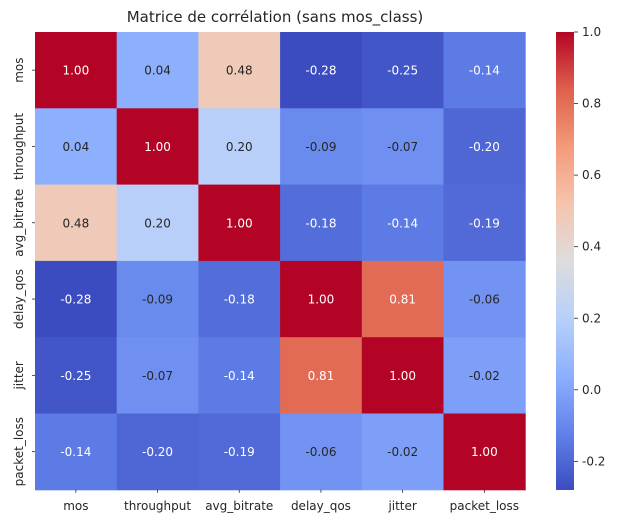 The width and height of the screenshot is (631, 530). Describe the element at coordinates (591, 32) in the screenshot. I see `colorbar-tick-label: 1.0` at that location.